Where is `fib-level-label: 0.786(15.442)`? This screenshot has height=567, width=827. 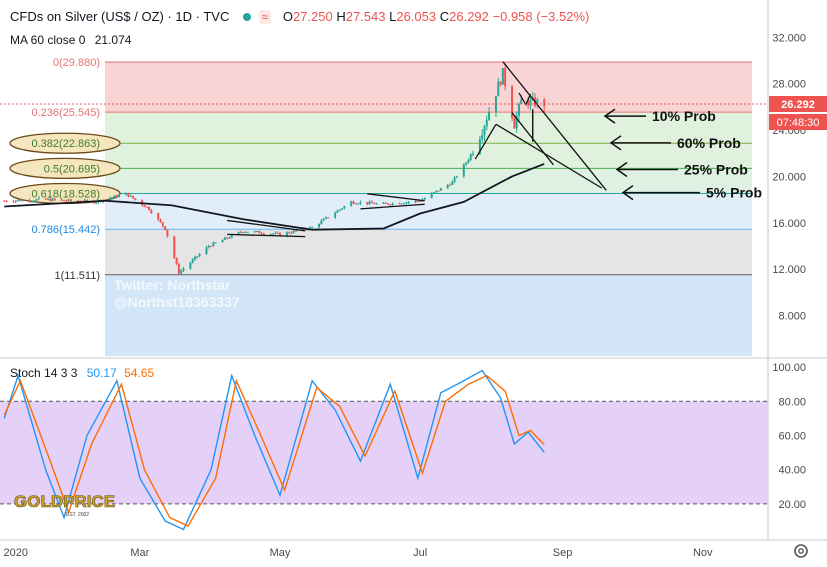 fib-level-label: 0.786(15.442) is located at coordinates (66, 230).